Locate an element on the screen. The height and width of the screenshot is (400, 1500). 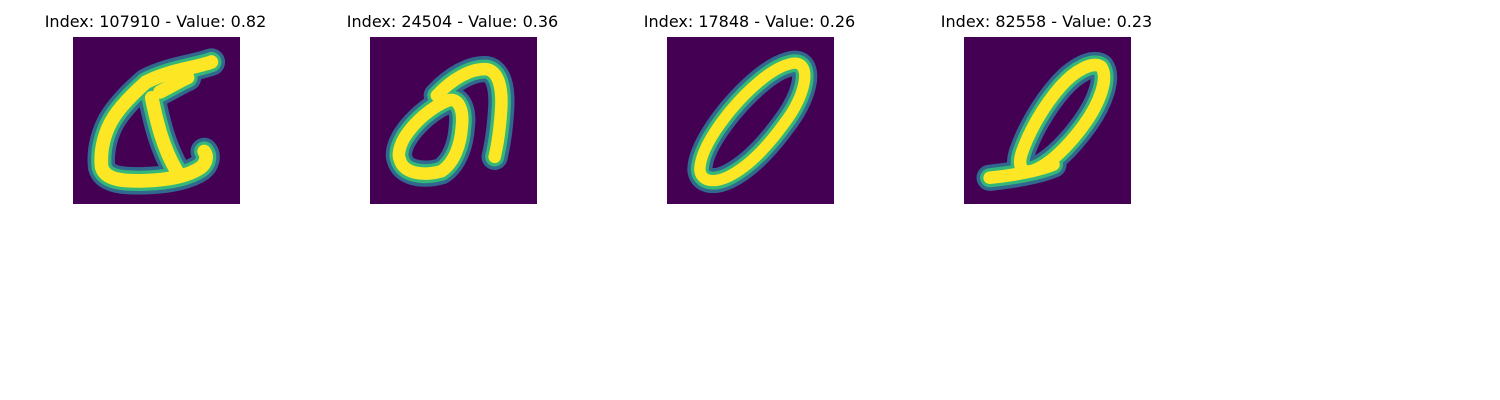
image-panel-4: Index: 82558 - Value: 0.23 is located at coordinates (1046, 105).